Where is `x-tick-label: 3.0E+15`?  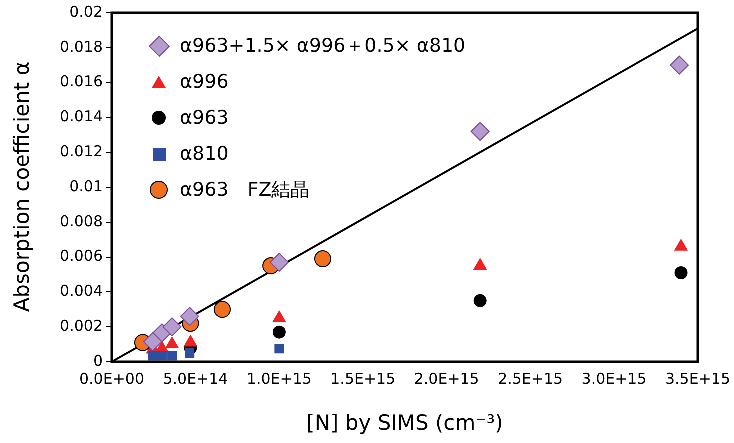 x-tick-label: 3.0E+15 is located at coordinates (614, 379).